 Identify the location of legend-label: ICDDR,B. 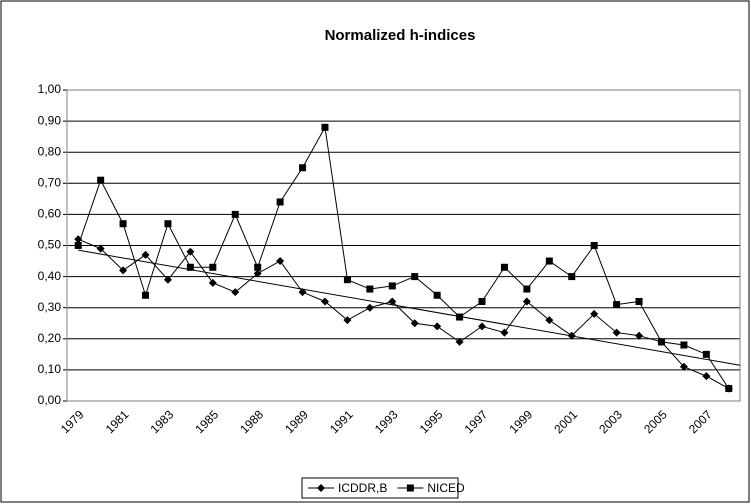
(362, 488).